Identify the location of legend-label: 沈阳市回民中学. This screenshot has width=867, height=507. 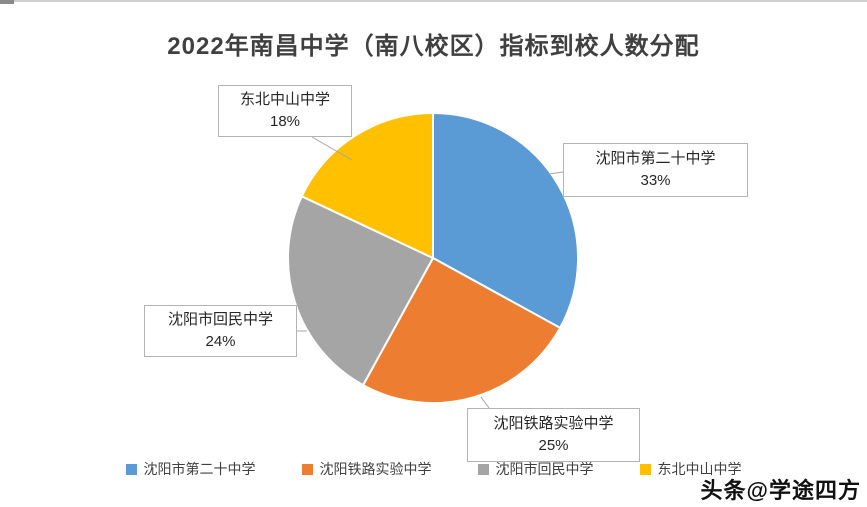
(544, 469).